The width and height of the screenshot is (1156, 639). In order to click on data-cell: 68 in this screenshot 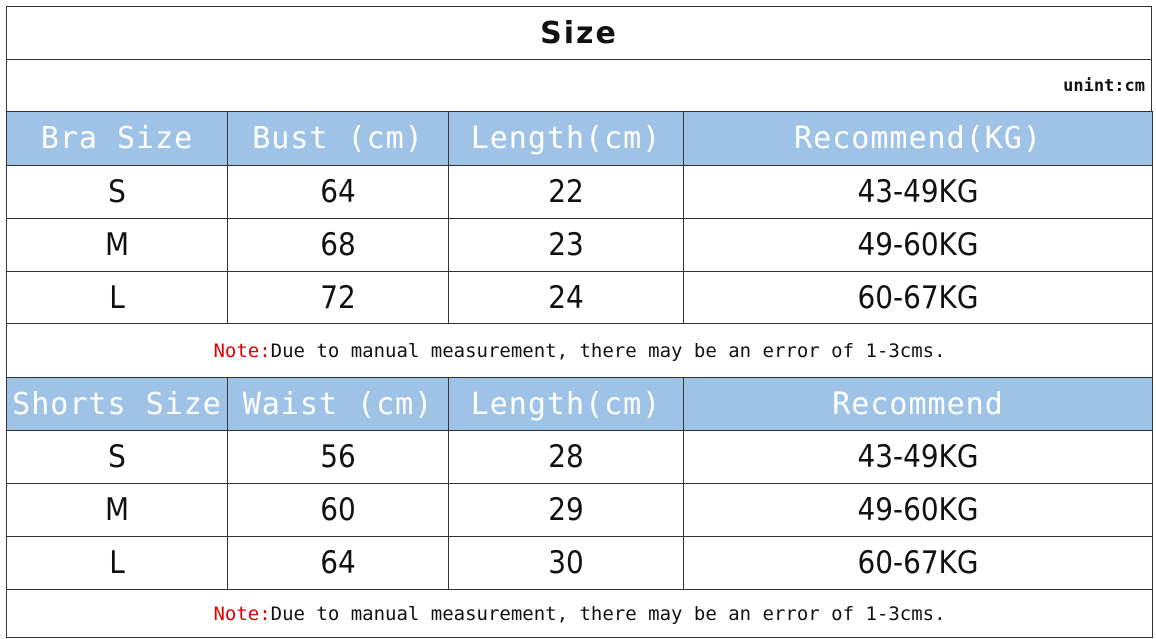, I will do `click(338, 245)`.